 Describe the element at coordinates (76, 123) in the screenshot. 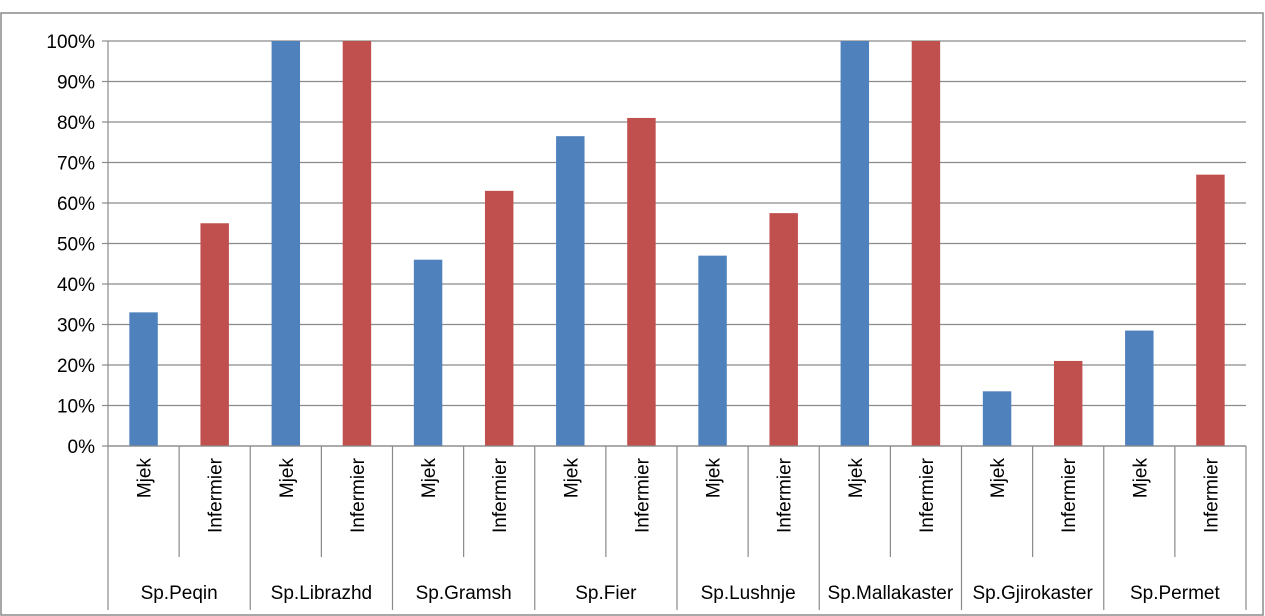

I see `y-tick-label: 80%` at that location.